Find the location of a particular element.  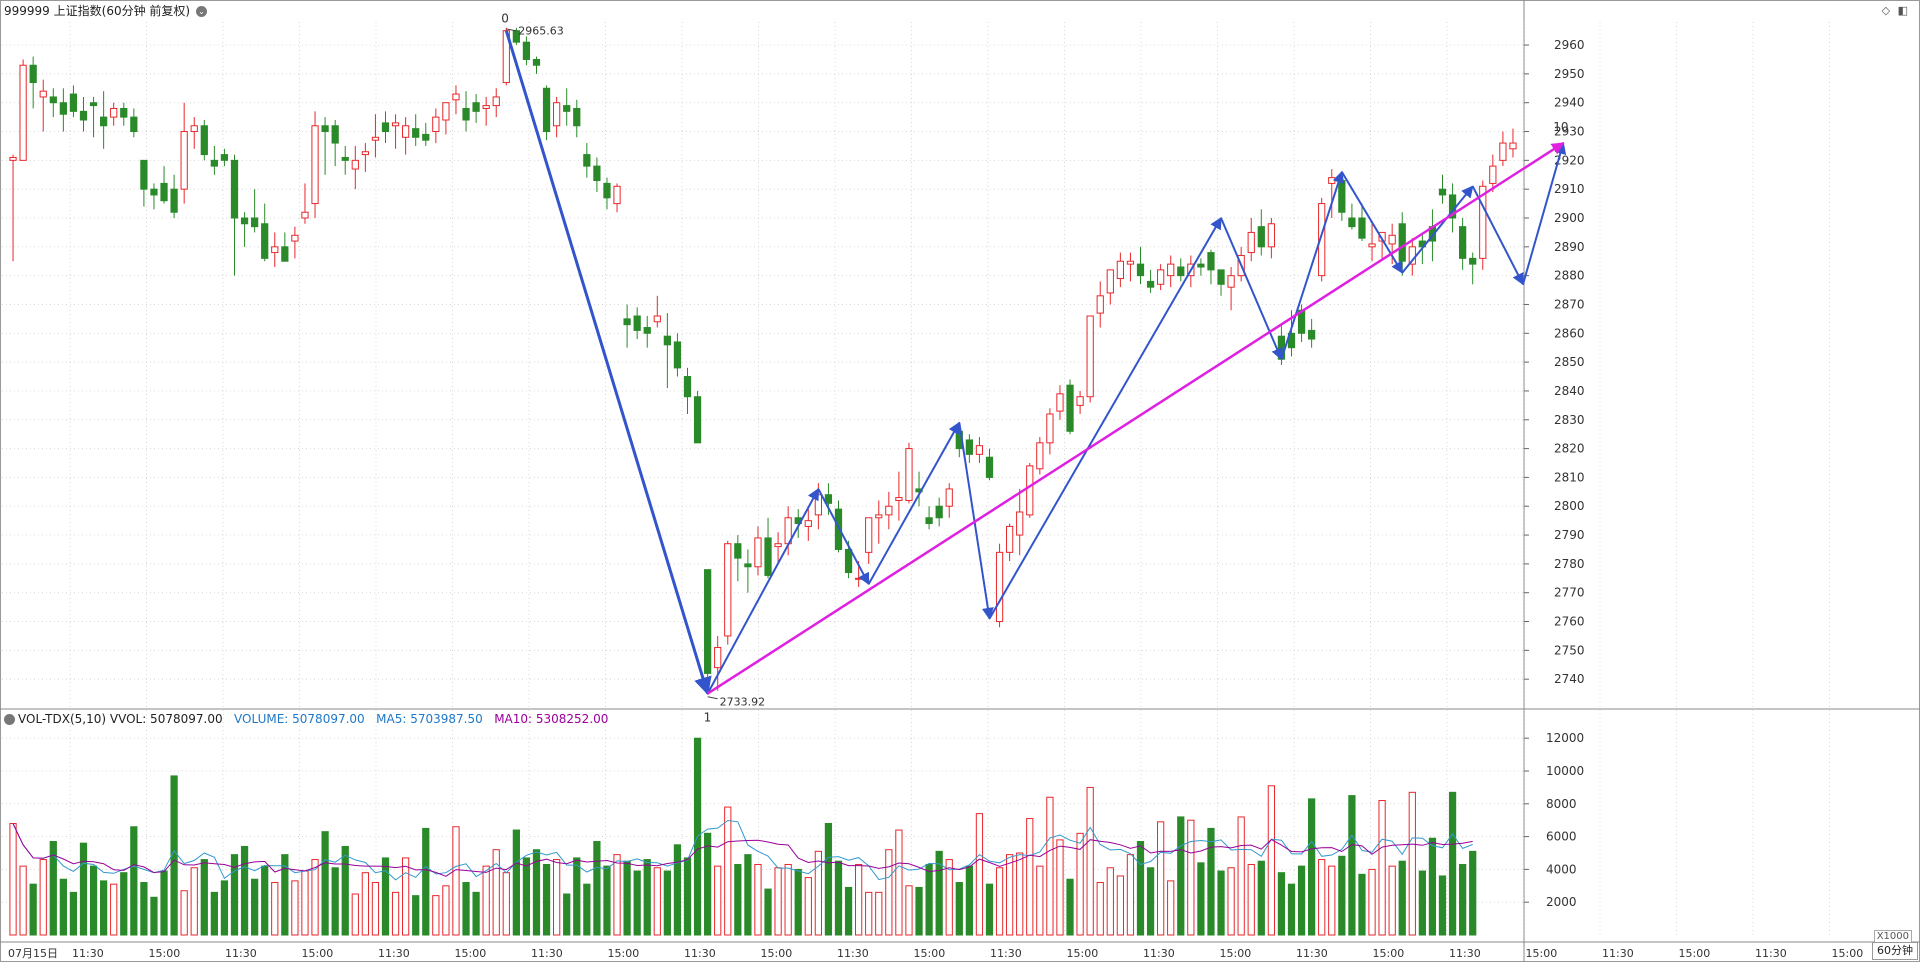

indicator-name: VOL-TDX(5,10) is located at coordinates (62, 719).